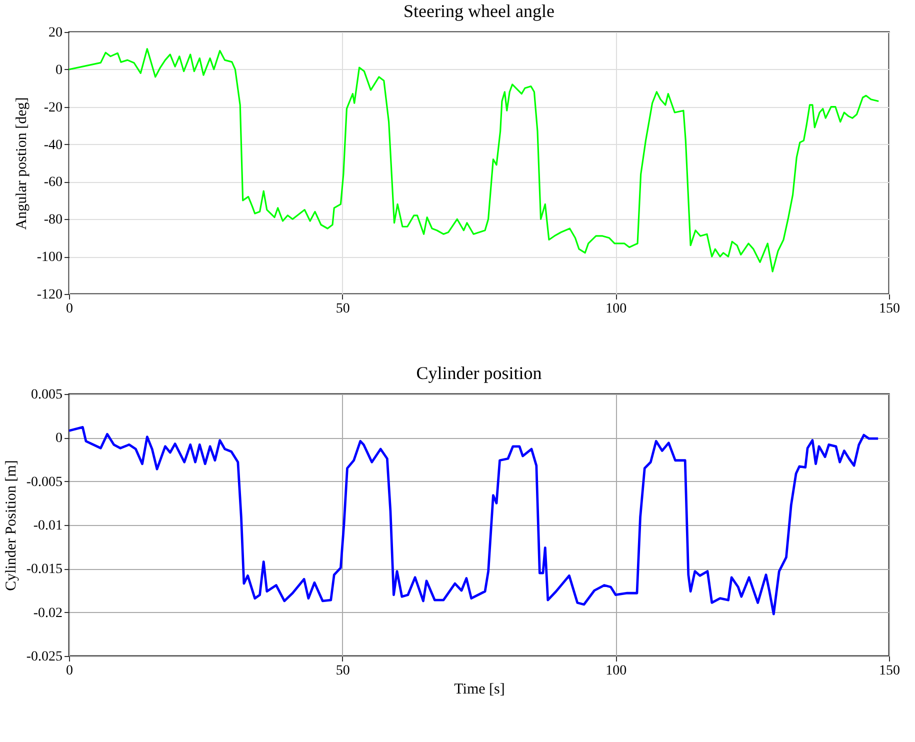  Describe the element at coordinates (47, 526) in the screenshot. I see `y-tick-label: -0.01` at that location.